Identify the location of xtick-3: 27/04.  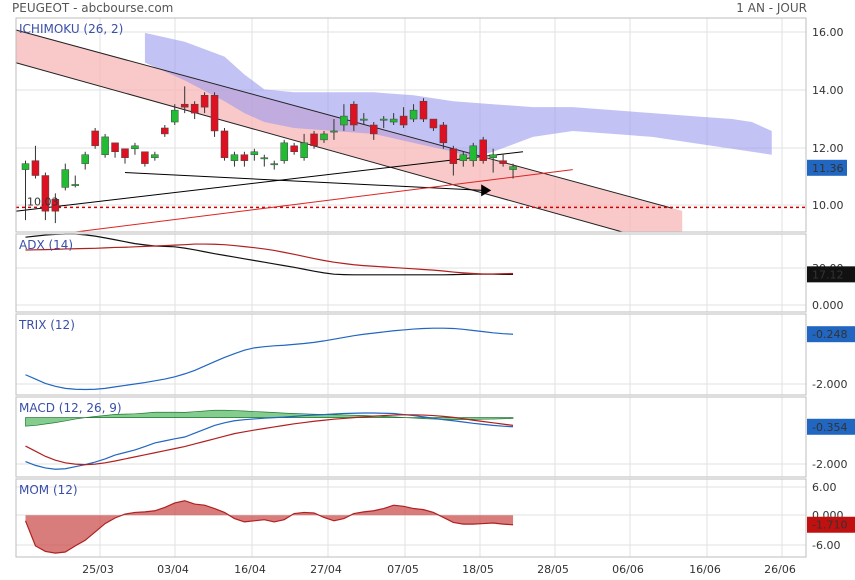
(326, 569).